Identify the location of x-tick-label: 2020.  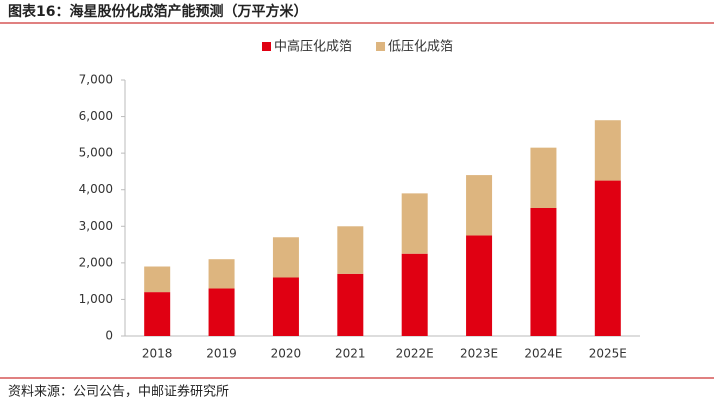
(286, 354).